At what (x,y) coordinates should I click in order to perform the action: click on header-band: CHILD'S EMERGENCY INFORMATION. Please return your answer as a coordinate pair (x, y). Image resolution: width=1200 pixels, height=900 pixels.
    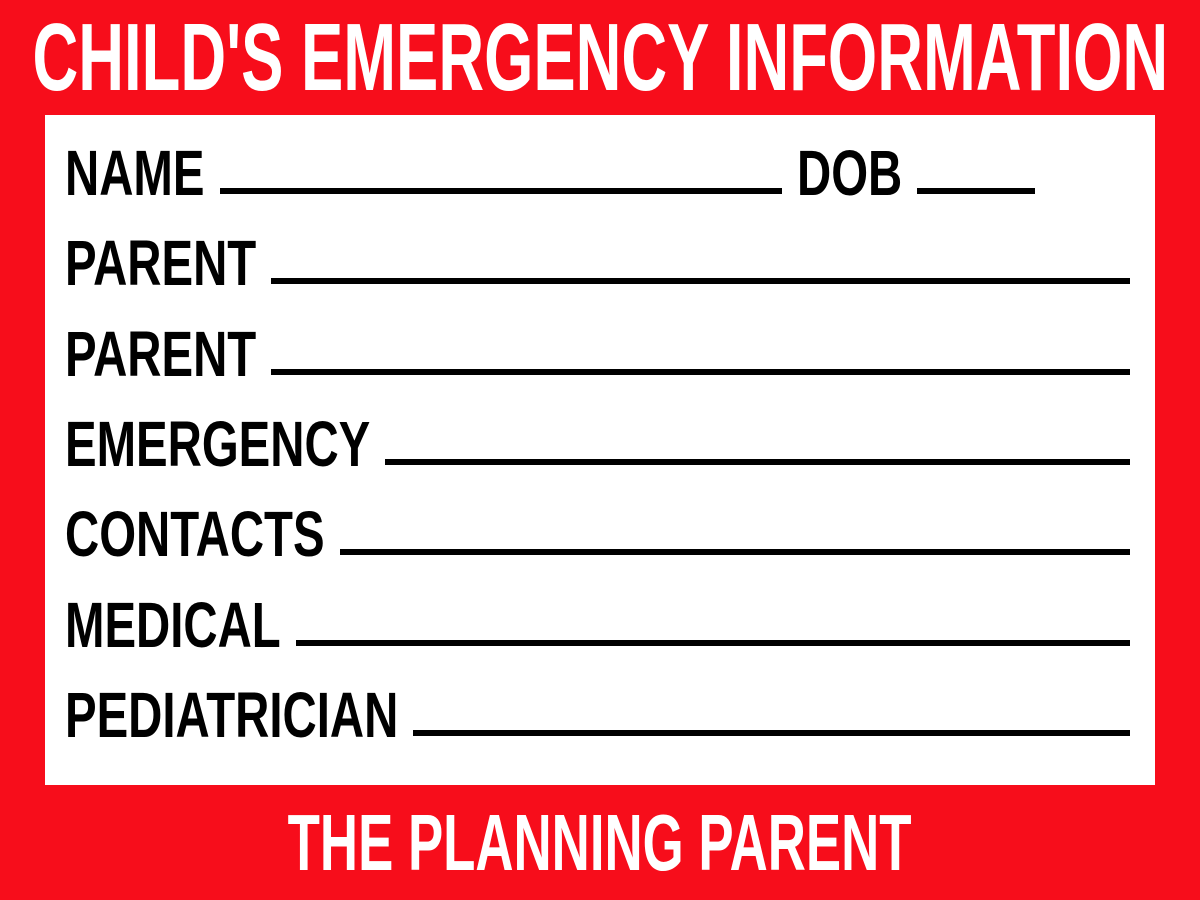
    Looking at the image, I should click on (600, 57).